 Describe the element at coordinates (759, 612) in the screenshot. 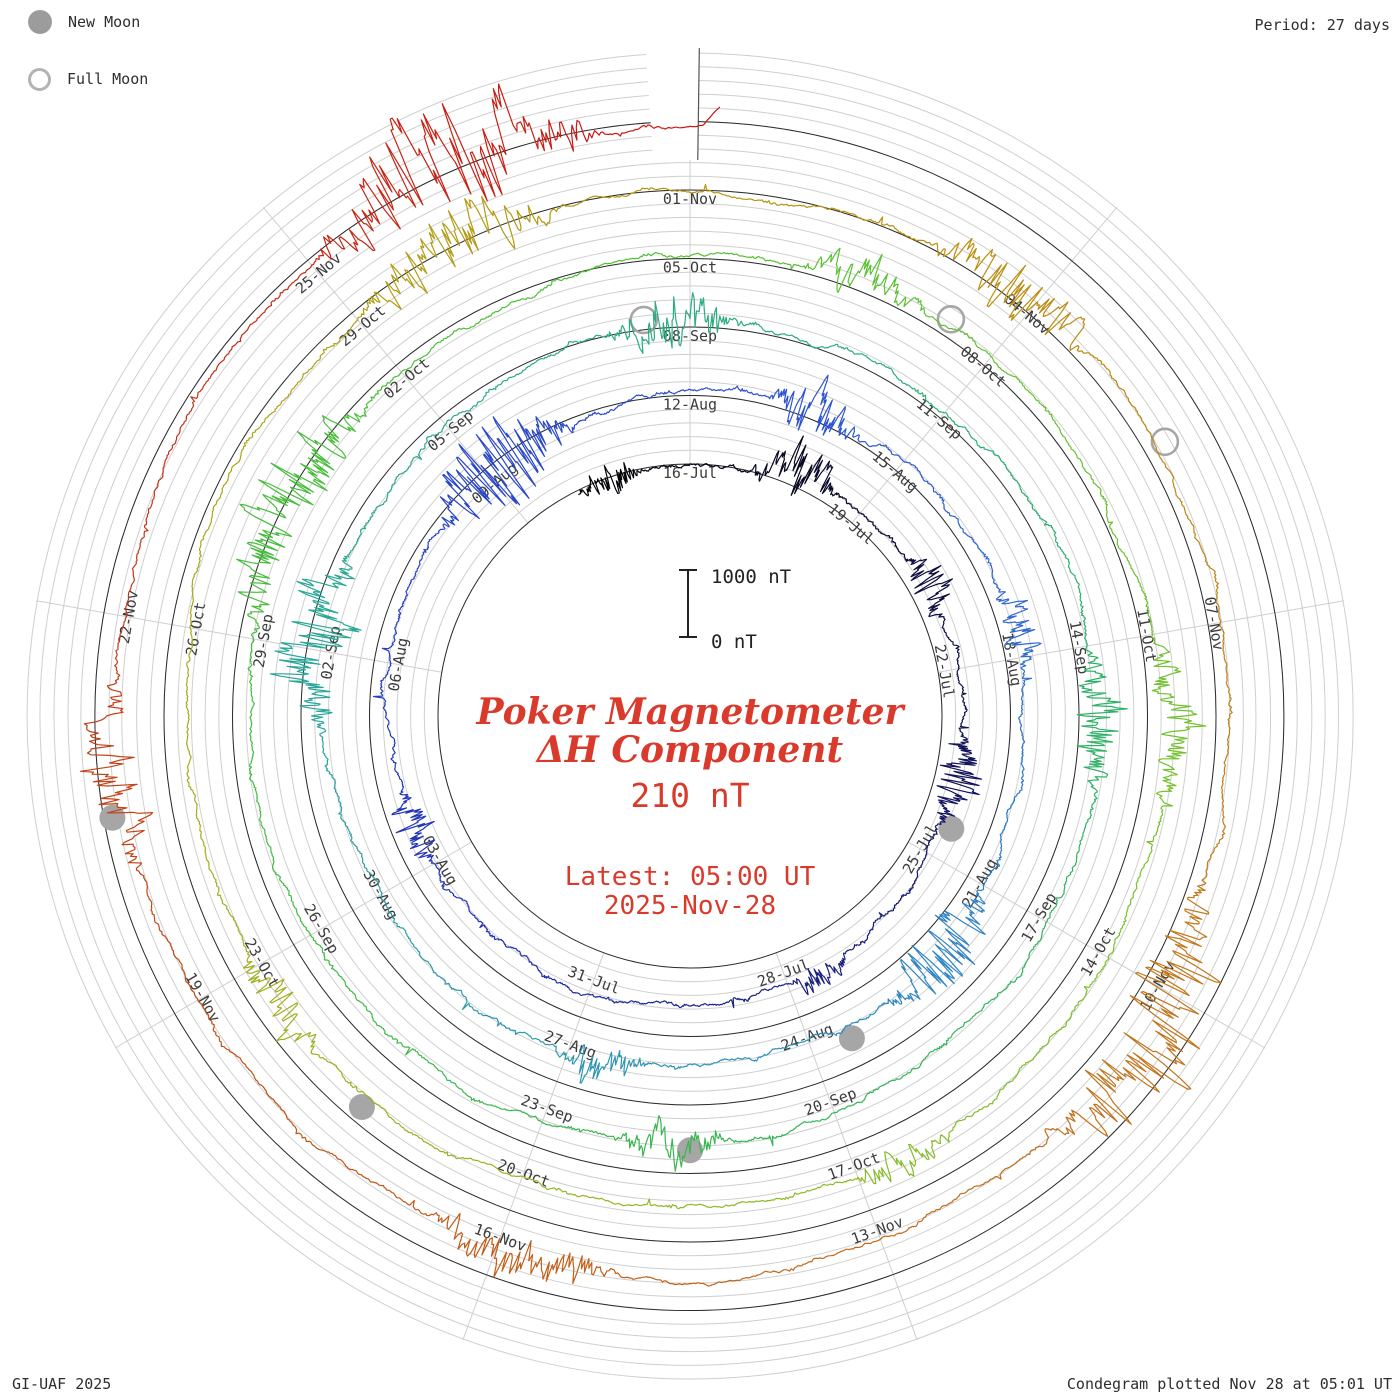

I see `scale-bar: 1000 nT 0 nT` at that location.